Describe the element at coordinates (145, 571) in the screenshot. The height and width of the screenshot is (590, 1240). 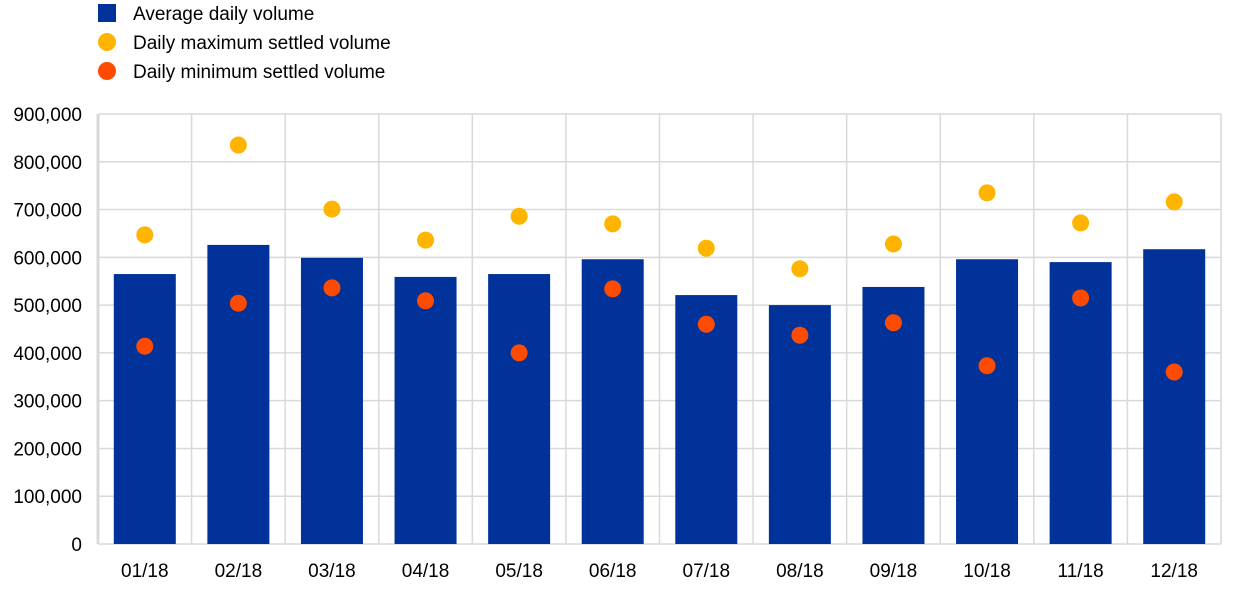
I see `x-tick-label: 01/18` at that location.